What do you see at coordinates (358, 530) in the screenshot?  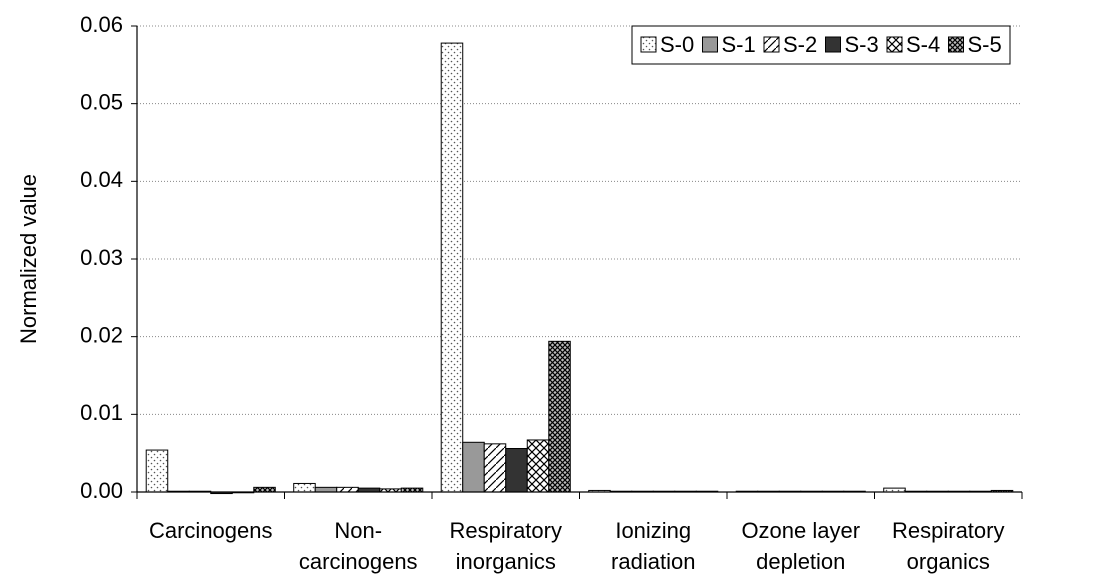 I see `x-tick-label: Non-` at bounding box center [358, 530].